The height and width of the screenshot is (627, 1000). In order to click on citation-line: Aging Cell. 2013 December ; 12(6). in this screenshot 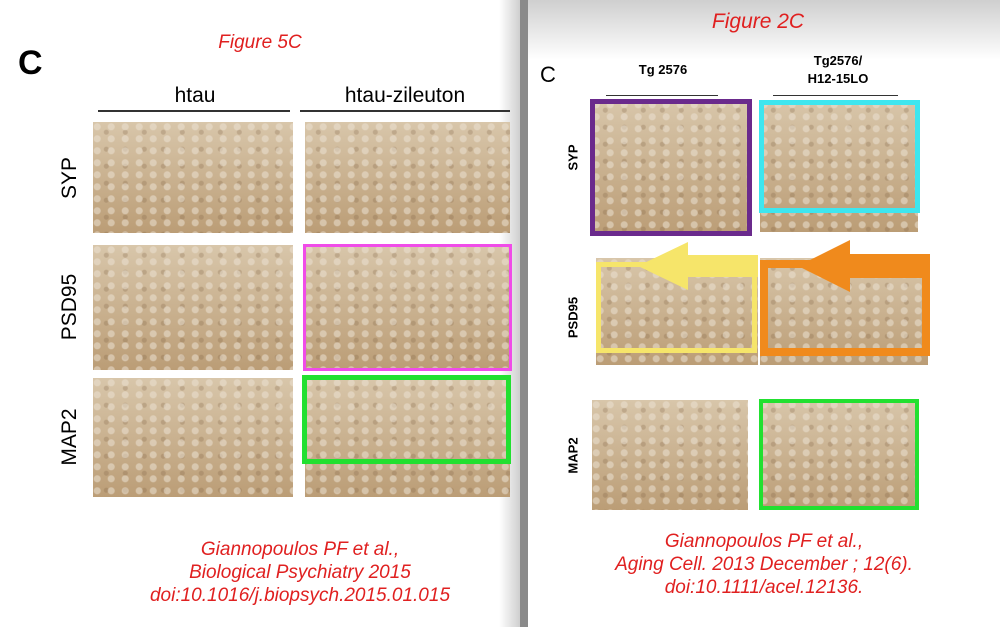, I will do `click(764, 564)`.